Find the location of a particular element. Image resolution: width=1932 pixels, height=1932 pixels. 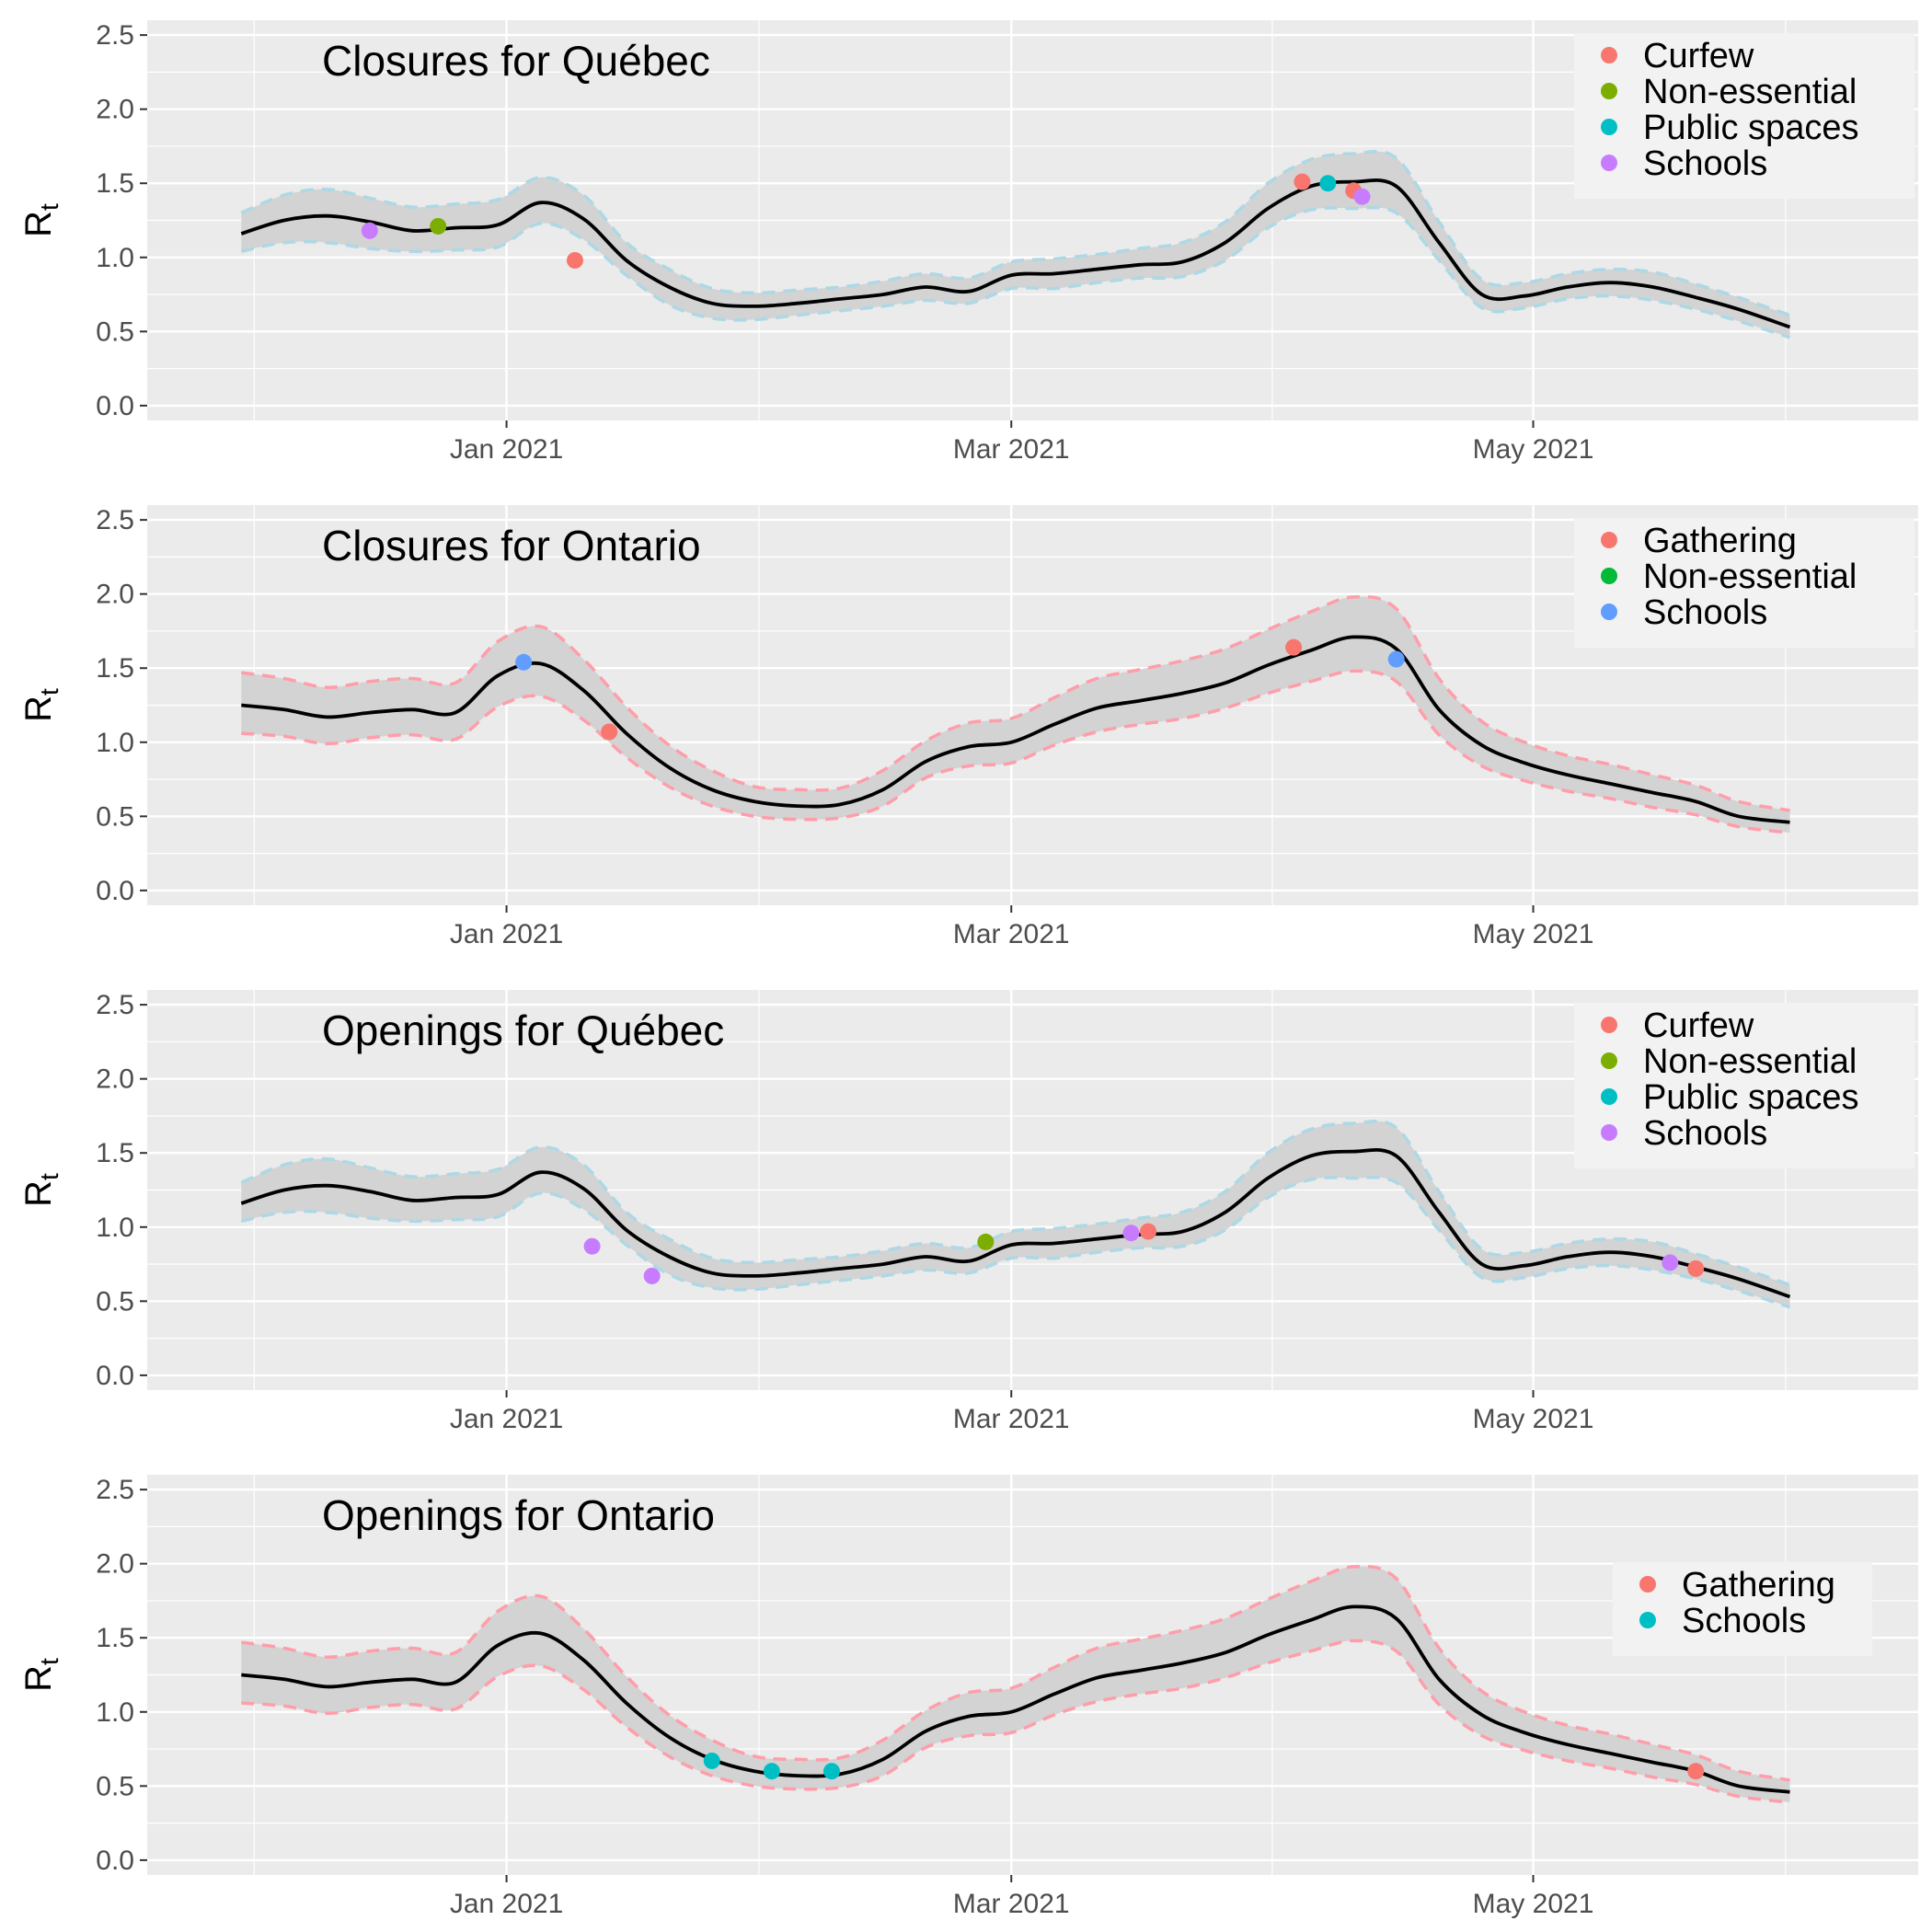

legend-item: Public spaces is located at coordinates (1729, 1097).